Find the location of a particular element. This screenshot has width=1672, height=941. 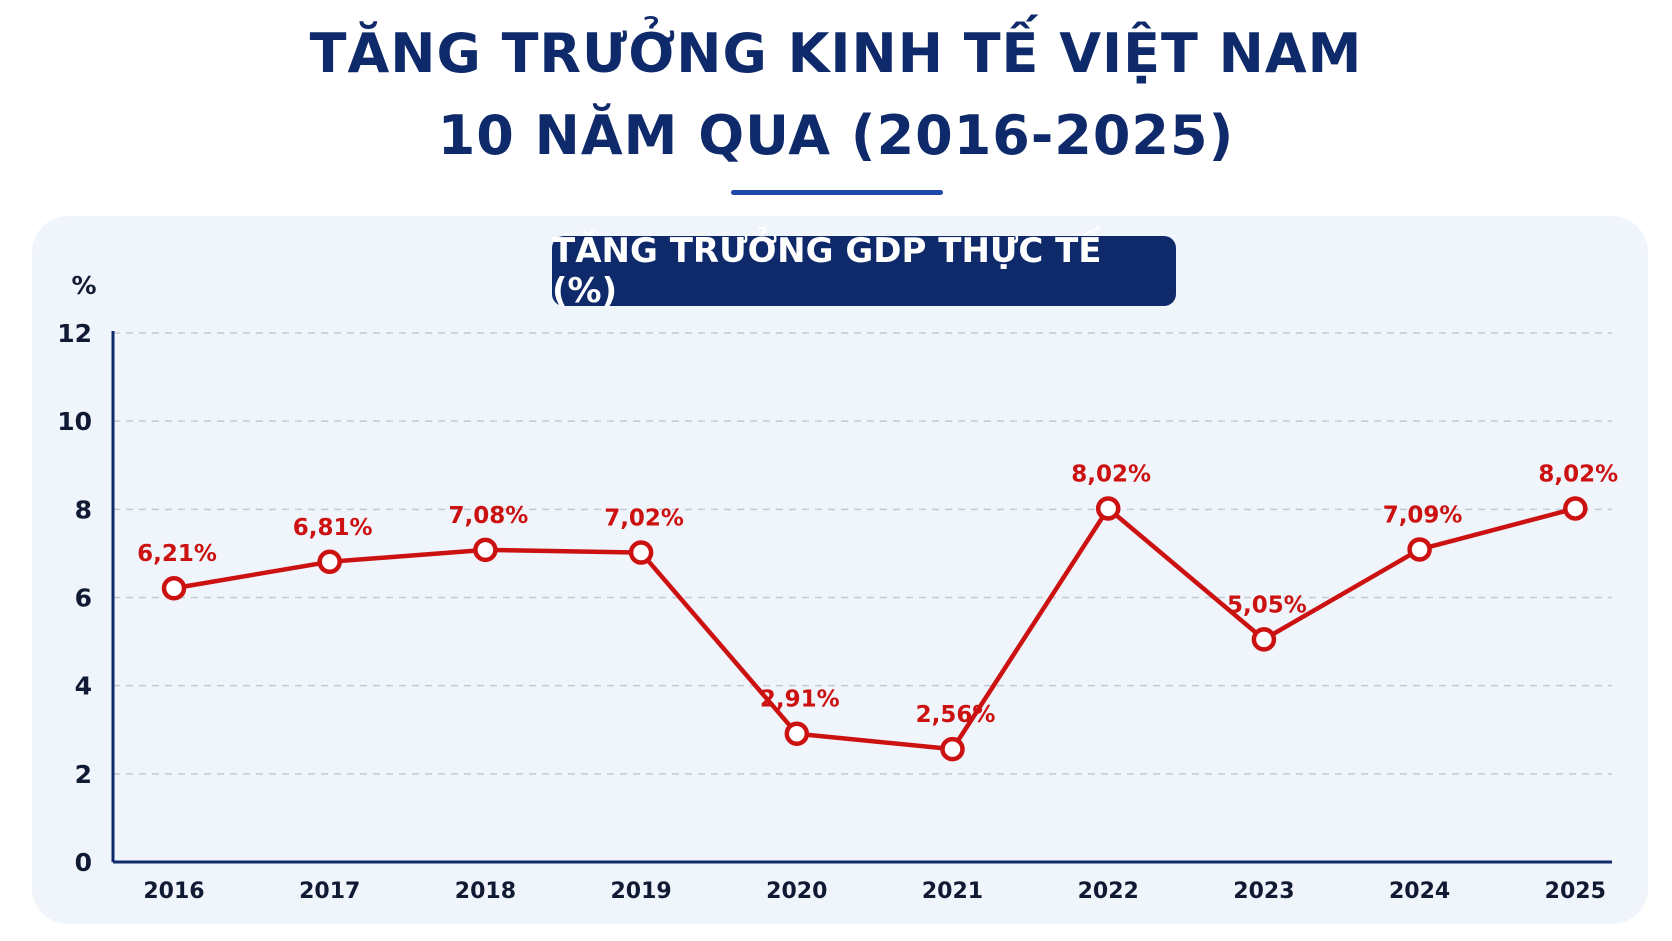

title-underline is located at coordinates (837, 192).